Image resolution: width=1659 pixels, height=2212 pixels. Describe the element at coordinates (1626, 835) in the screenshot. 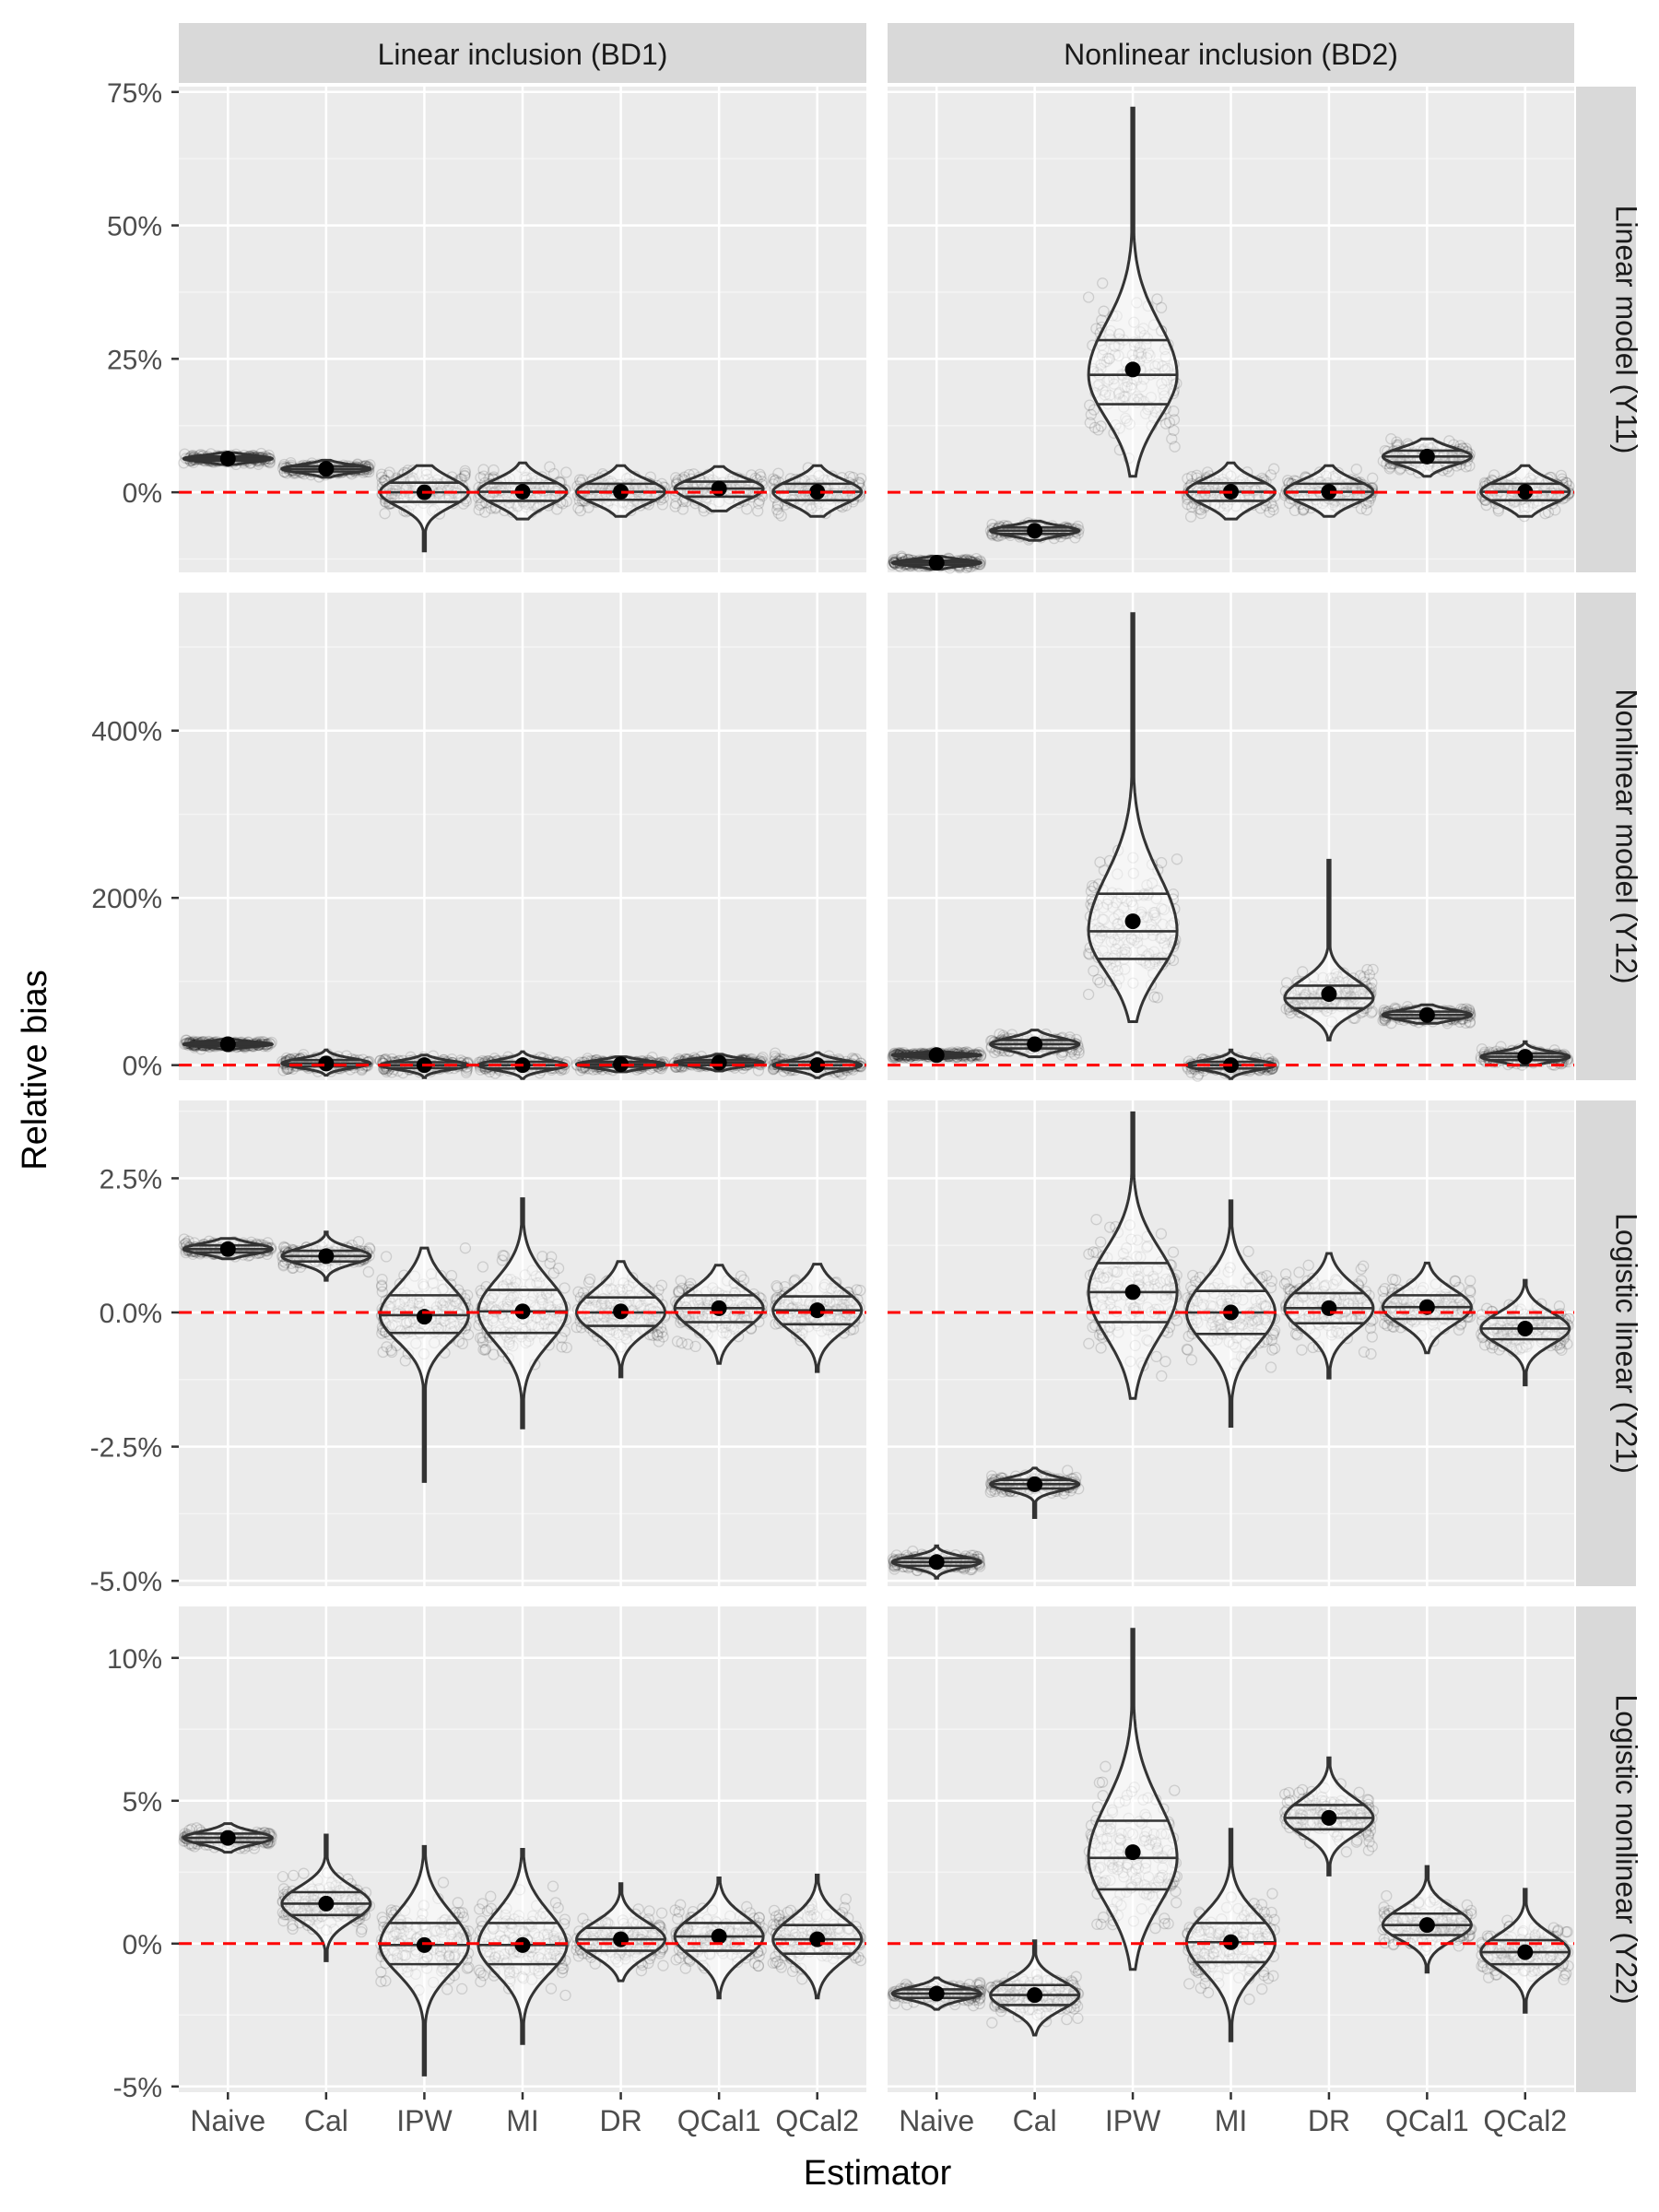

I see `row-strip-label: Nonlinear model (Y12)` at that location.